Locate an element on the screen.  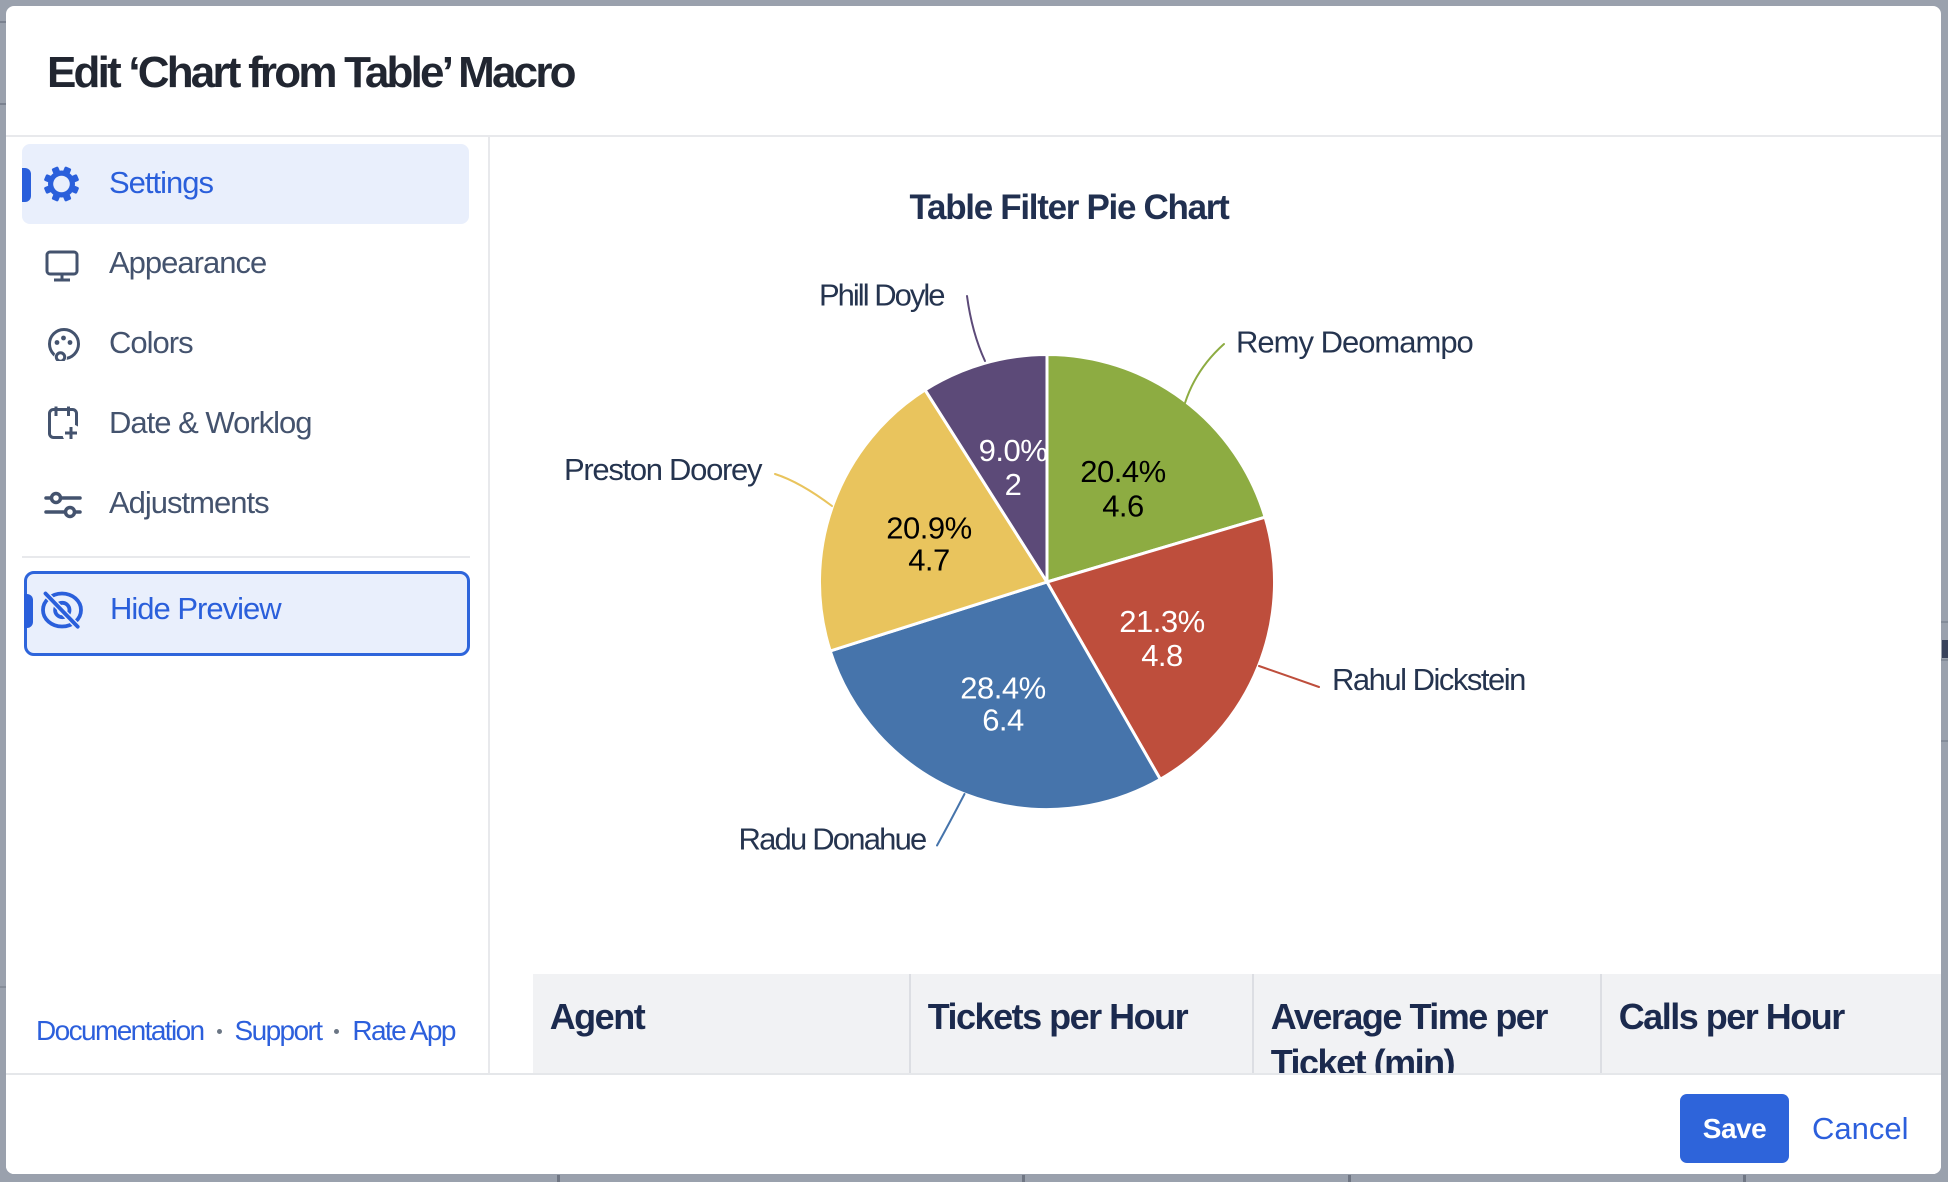
svg-text: Phill Doyle is located at coordinates (881, 295).